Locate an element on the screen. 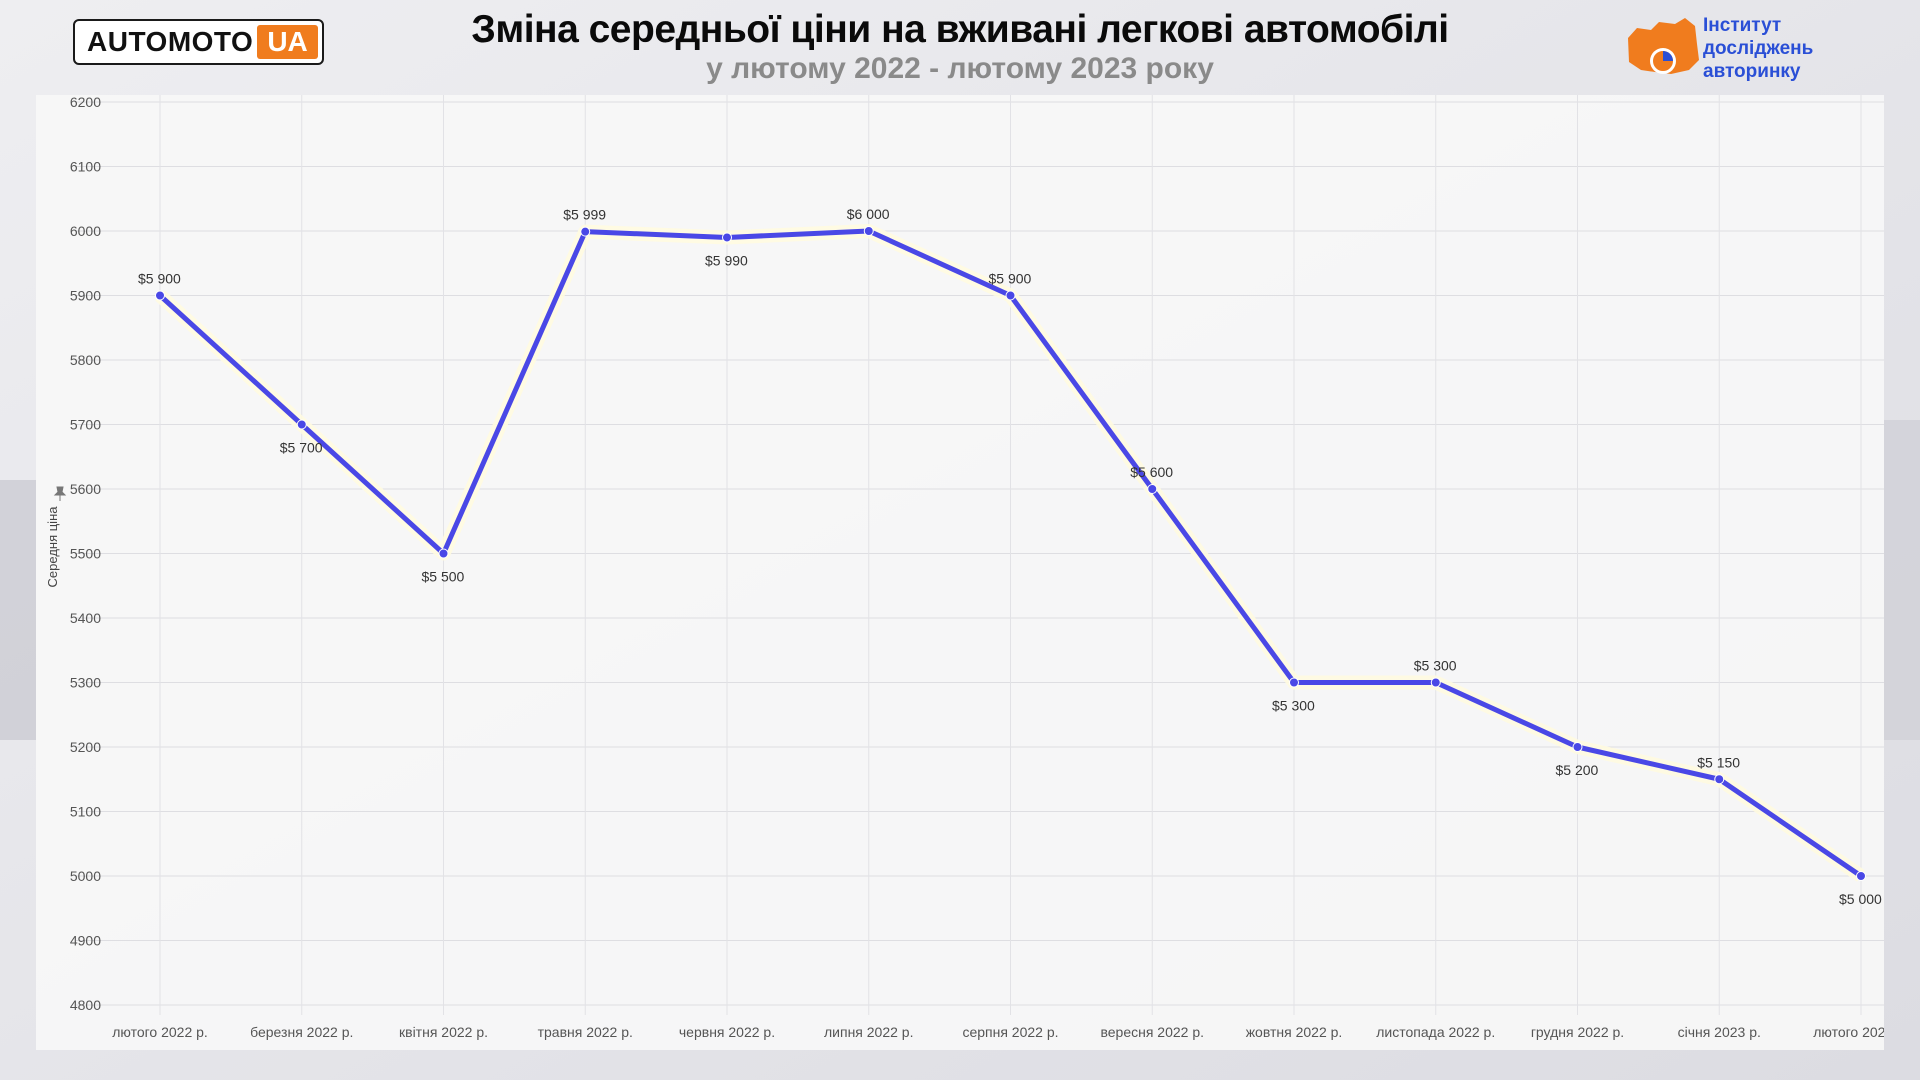 The image size is (1920, 1080). x-tick-label: лютого 2023 р. is located at coordinates (1848, 1032).